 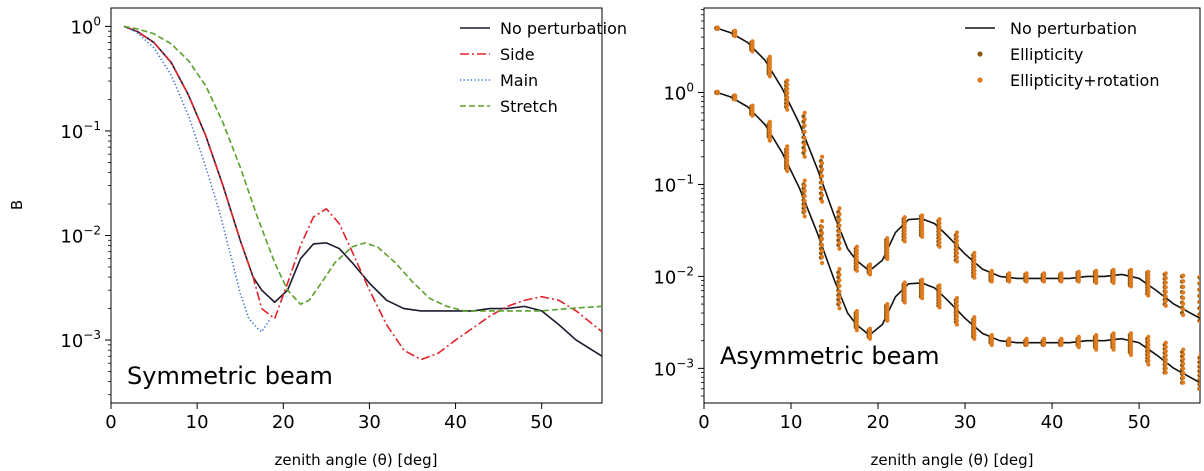 I want to click on legend-label: Stretch, so click(x=529, y=106).